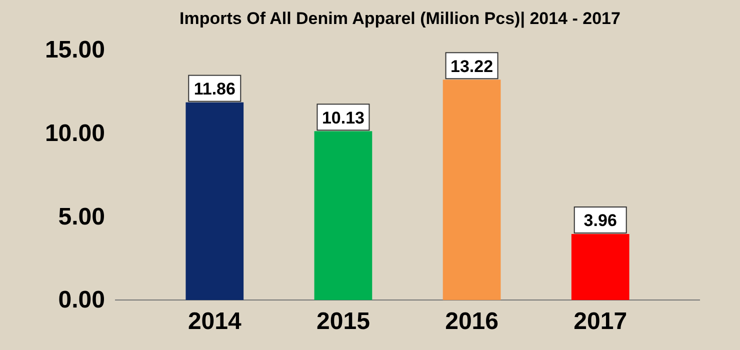 Image resolution: width=740 pixels, height=350 pixels. Describe the element at coordinates (215, 88) in the screenshot. I see `data-label: 11.86` at that location.